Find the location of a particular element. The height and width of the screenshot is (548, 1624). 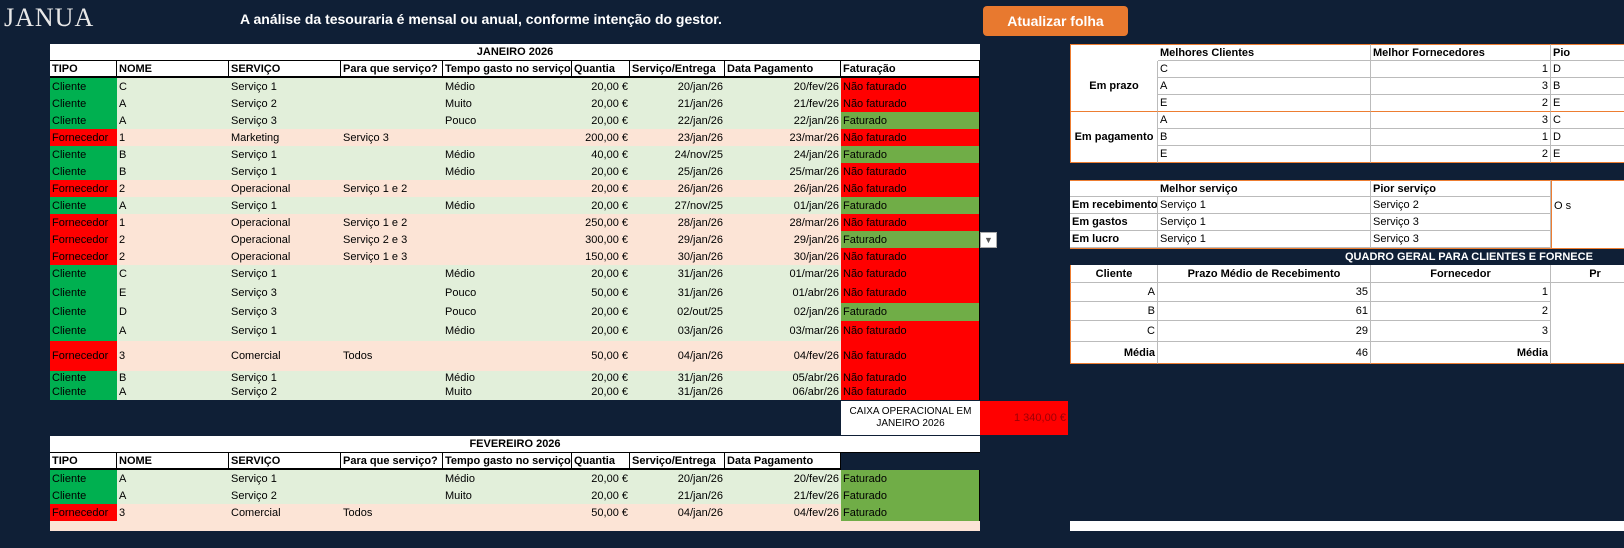

data-cell: 03/mar/26 is located at coordinates (783, 331).